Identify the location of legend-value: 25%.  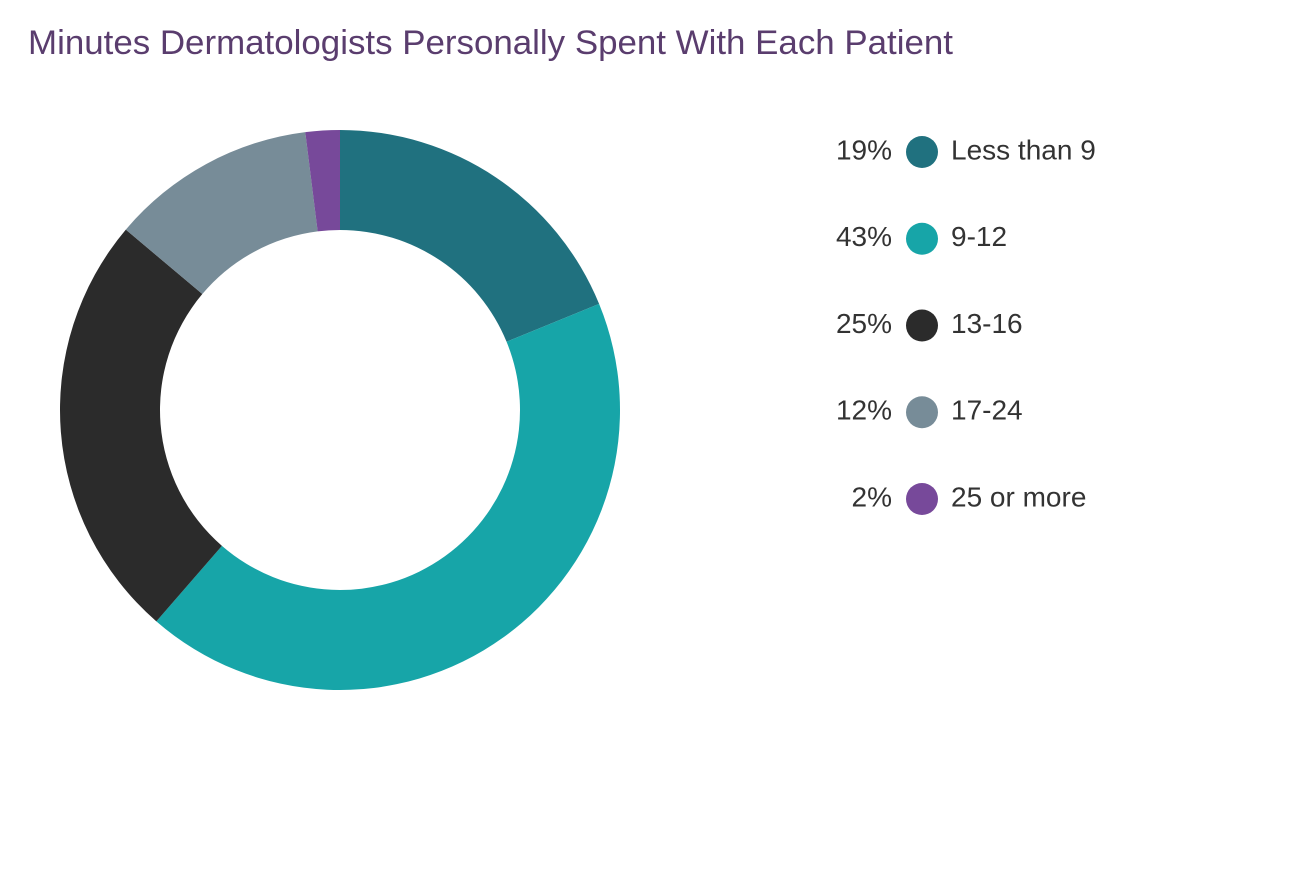
(864, 323).